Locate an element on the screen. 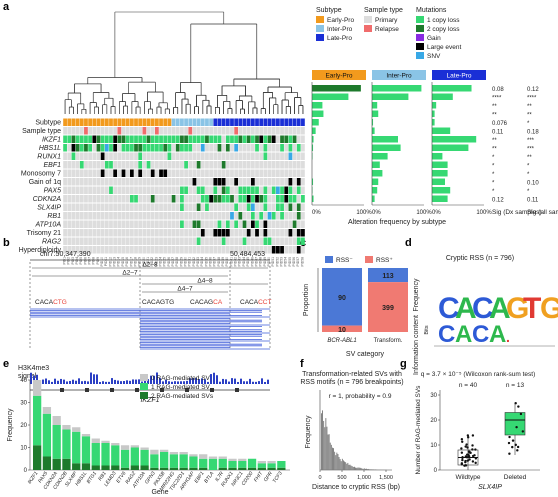 This screenshot has height=497, width=558. sequence-logo-letter: C is located at coordinates (449, 308).